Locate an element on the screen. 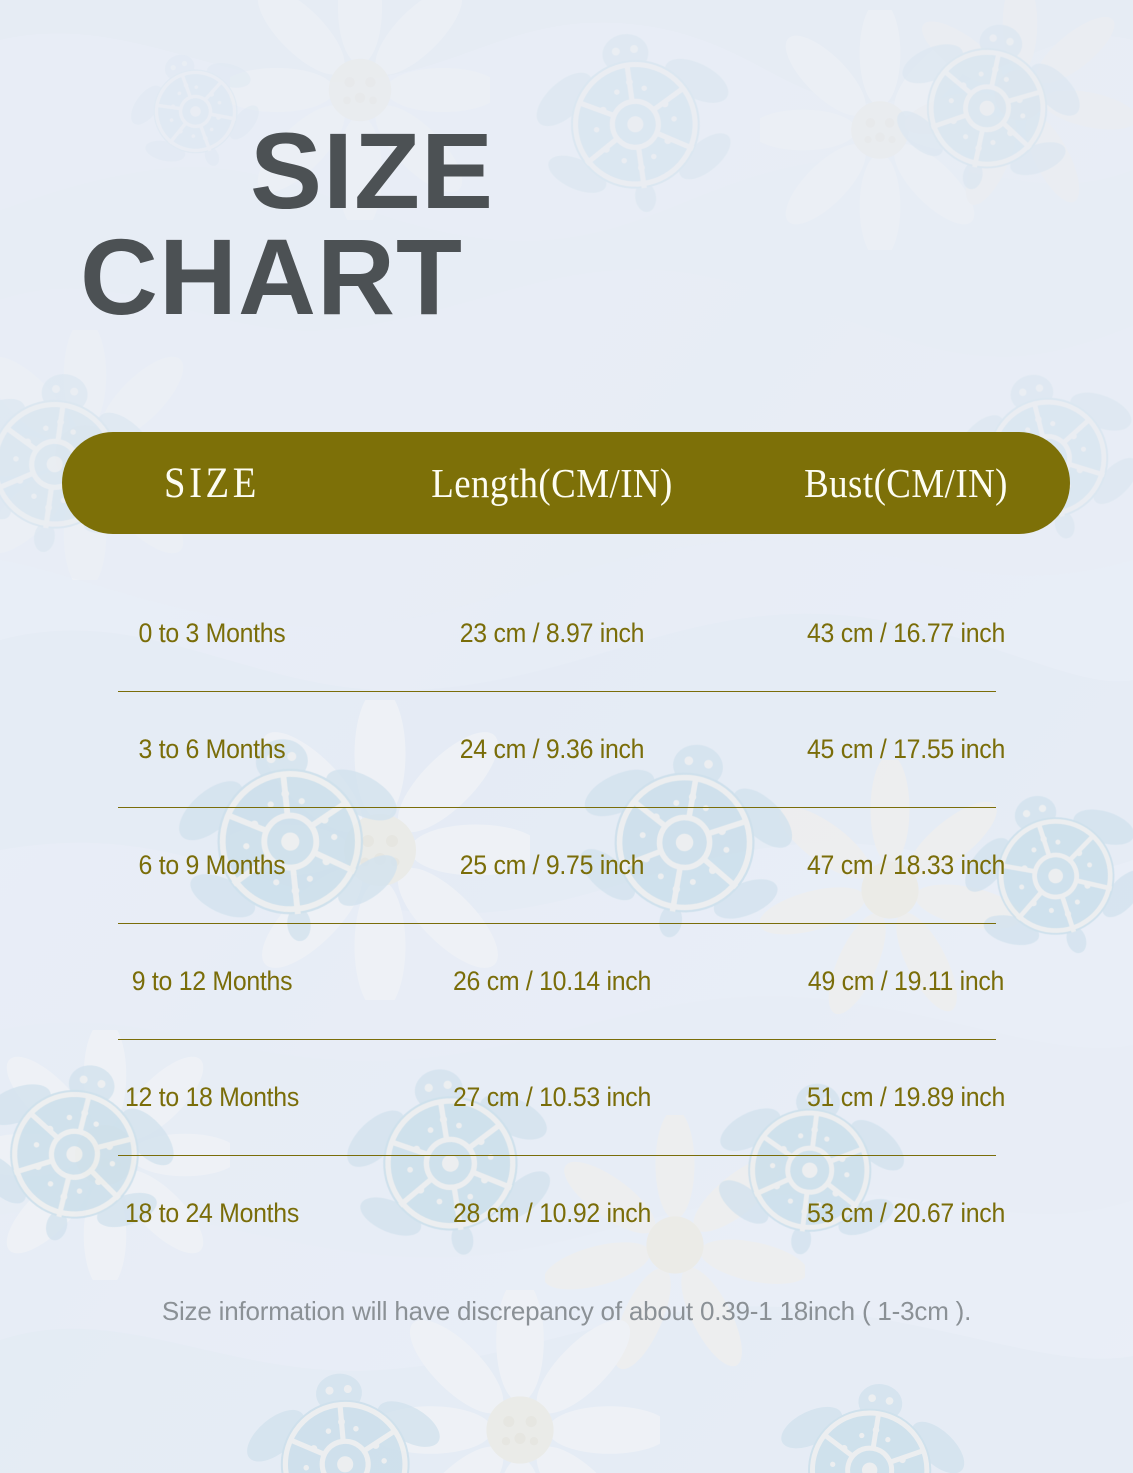  cell-length: 24 cm / 9.36 inch is located at coordinates (552, 748).